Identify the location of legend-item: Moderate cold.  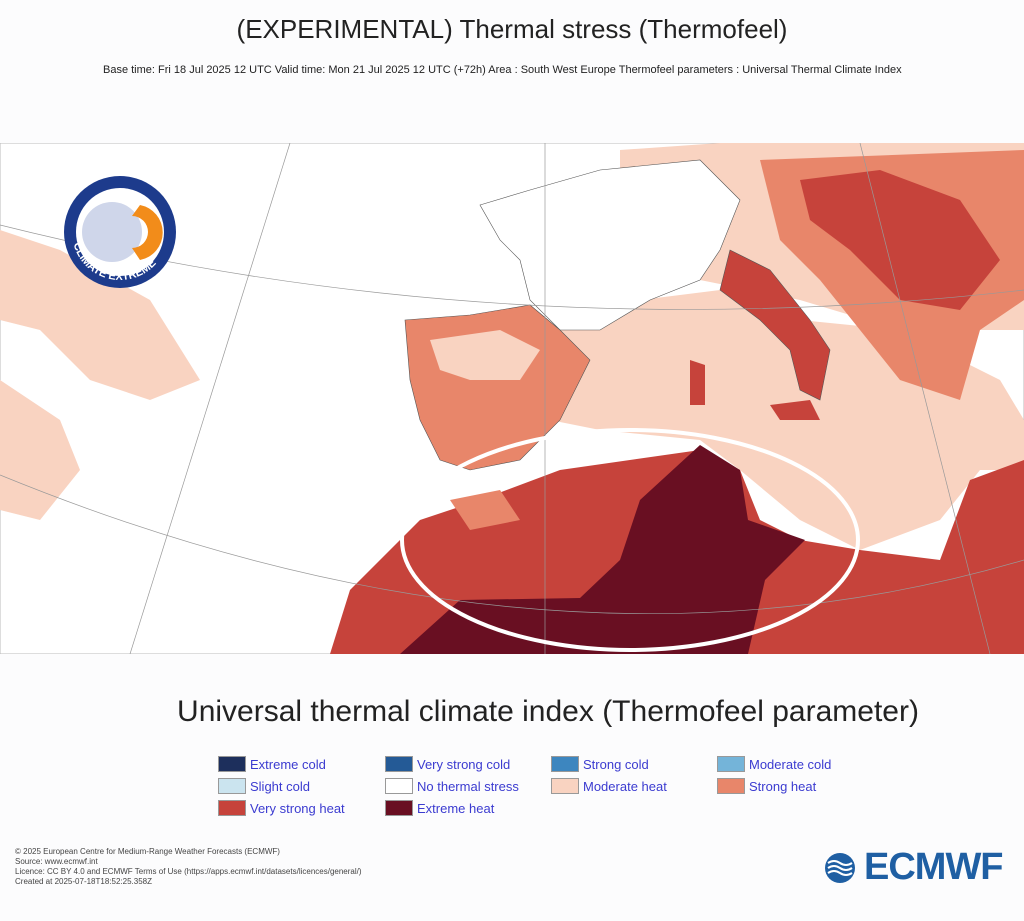
(774, 764).